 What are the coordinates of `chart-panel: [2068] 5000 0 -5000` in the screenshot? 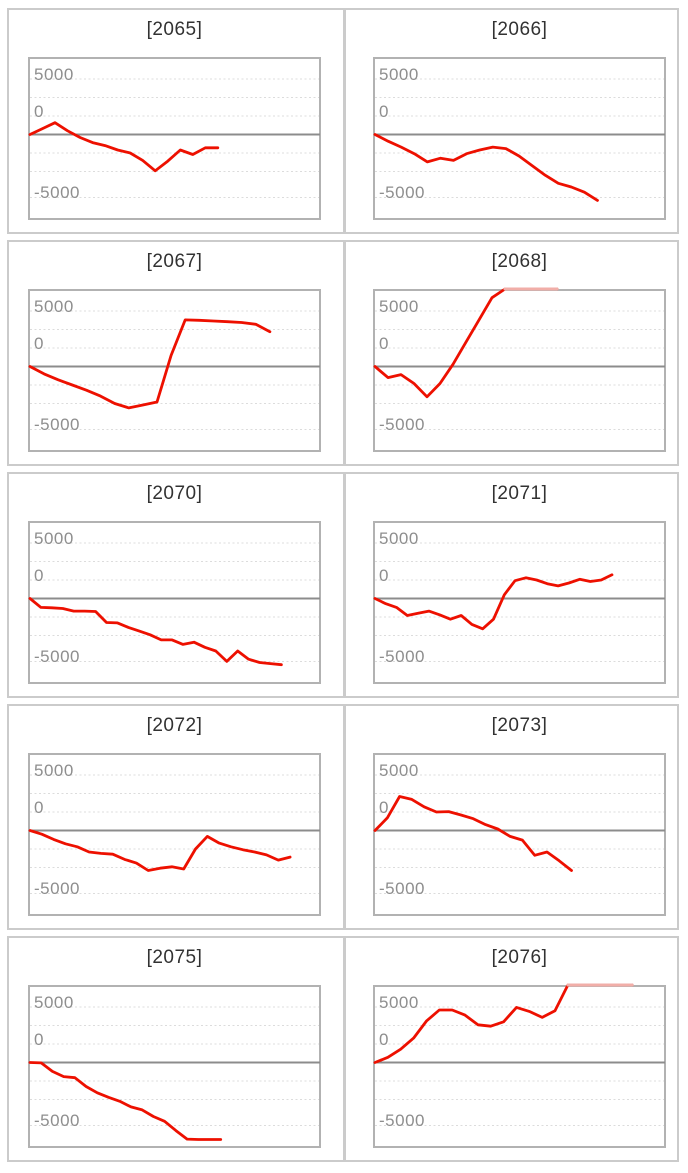 It's located at (510, 353).